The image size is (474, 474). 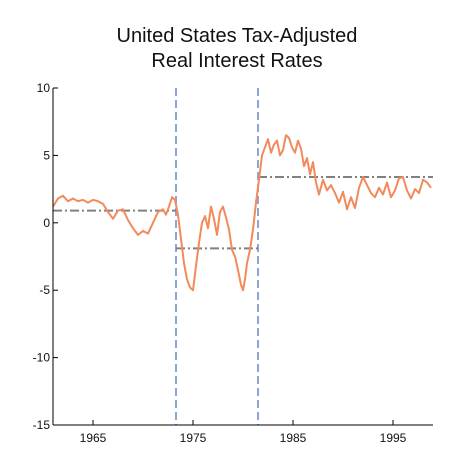 I want to click on y-tick-label: -15, so click(x=42, y=425).